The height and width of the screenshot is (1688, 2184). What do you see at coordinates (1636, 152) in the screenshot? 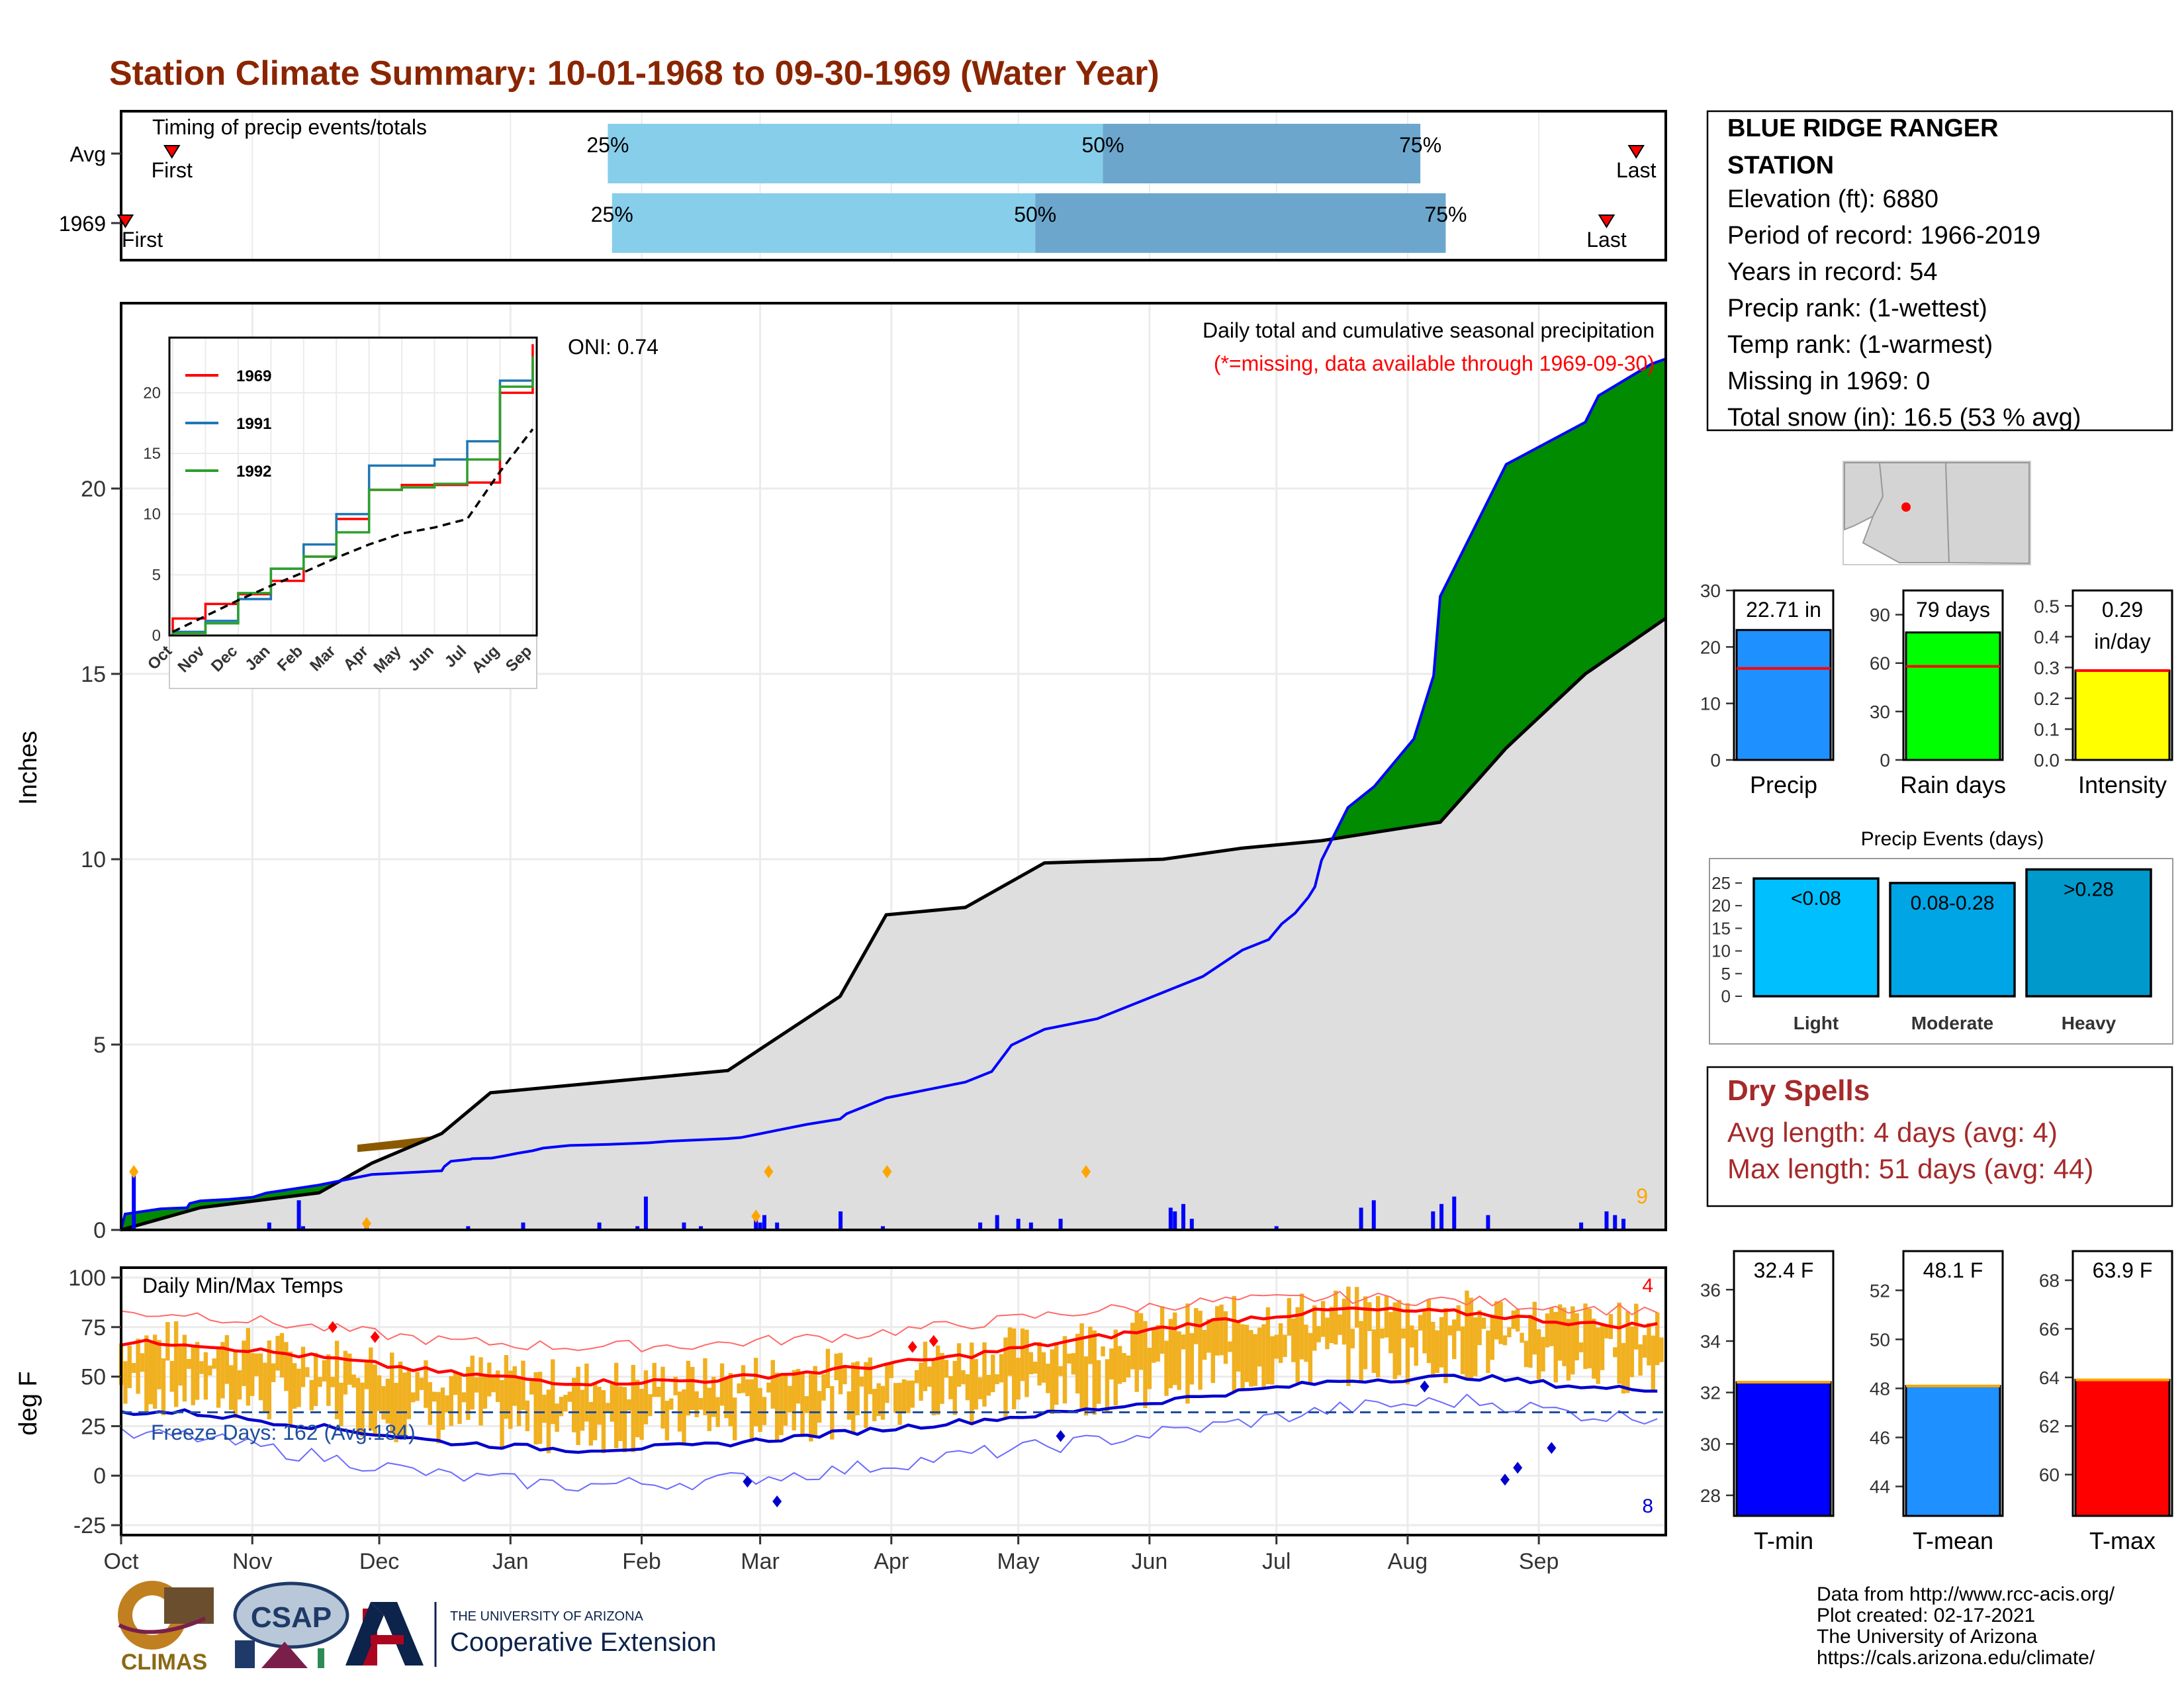
I see `last-marker` at bounding box center [1636, 152].